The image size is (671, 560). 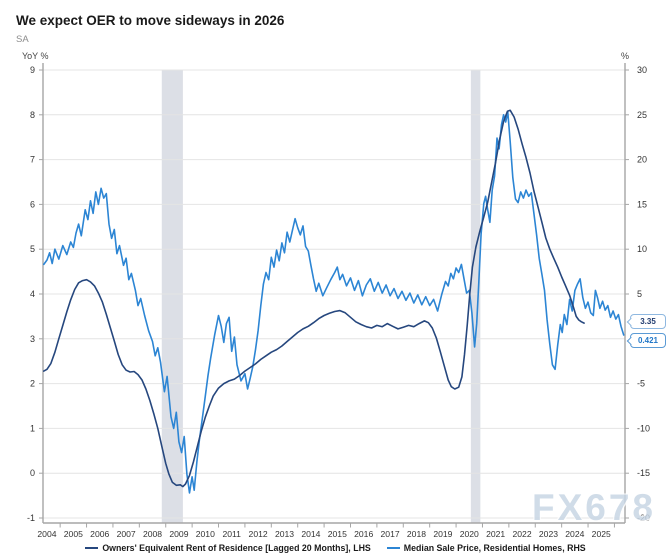 What do you see at coordinates (46, 534) in the screenshot?
I see `year-label: 2004` at bounding box center [46, 534].